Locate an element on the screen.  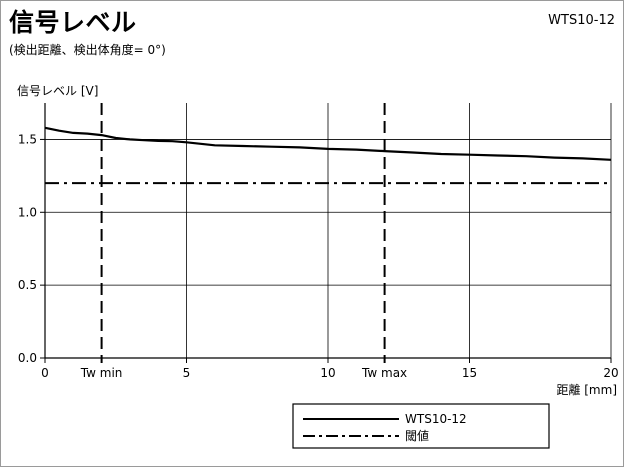
y-tick-label: 1.0 is located at coordinates (27, 212).